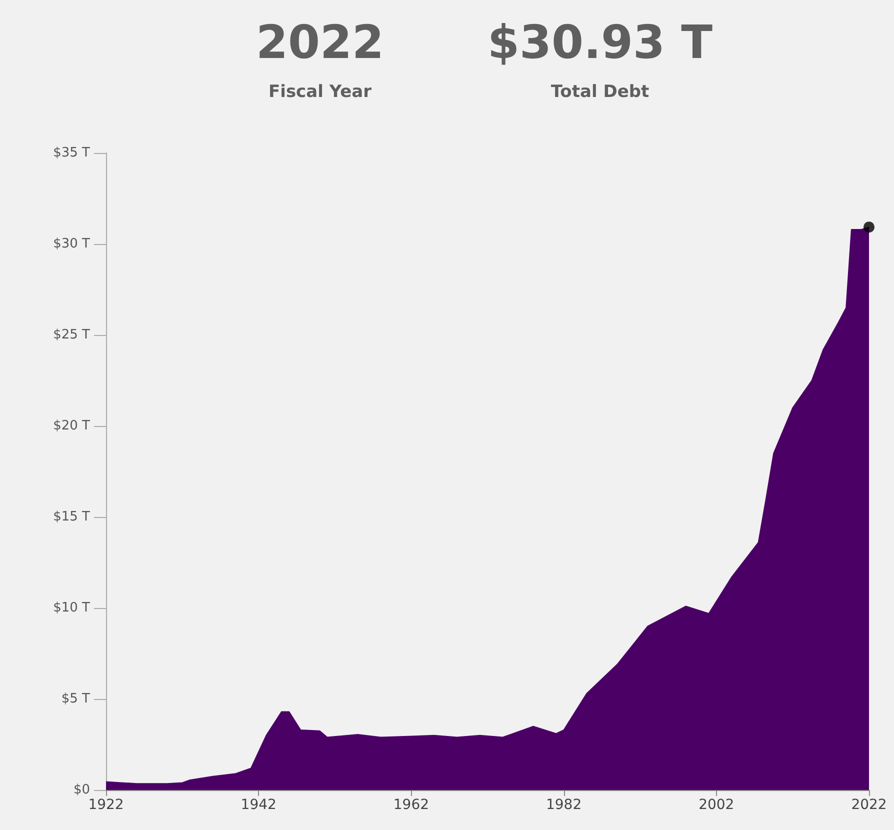 Image resolution: width=894 pixels, height=830 pixels. I want to click on text: 2022, so click(320, 42).